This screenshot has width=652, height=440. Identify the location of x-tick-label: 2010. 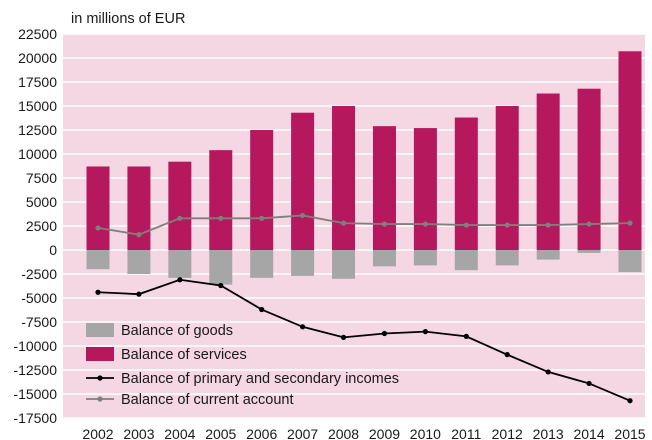
(425, 433).